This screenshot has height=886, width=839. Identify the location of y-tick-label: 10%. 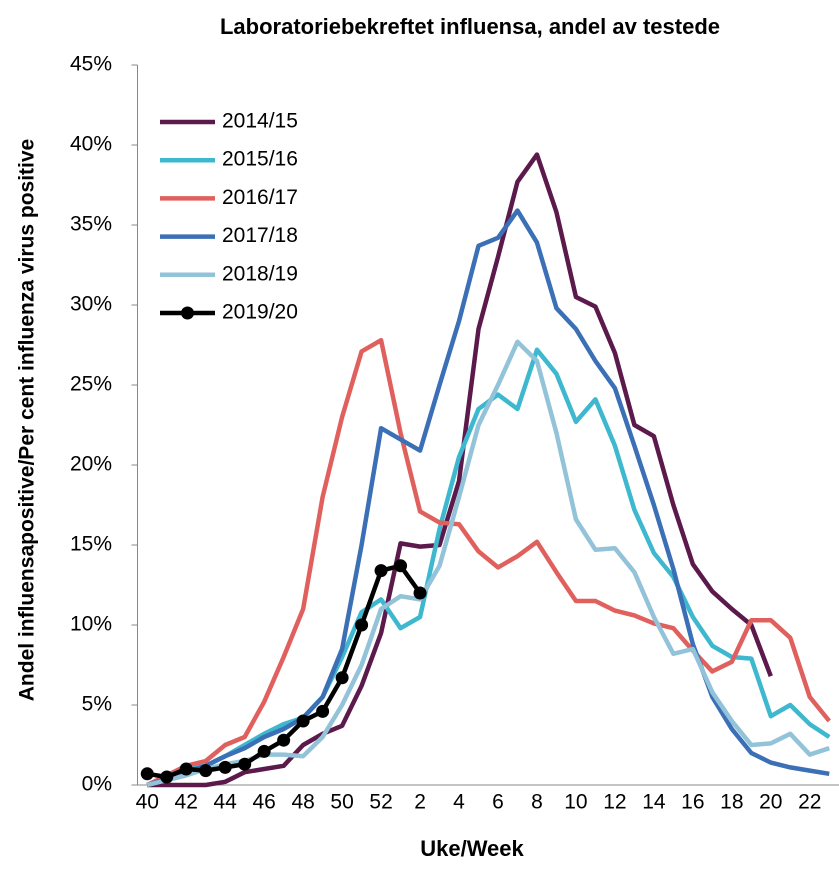
(91, 624).